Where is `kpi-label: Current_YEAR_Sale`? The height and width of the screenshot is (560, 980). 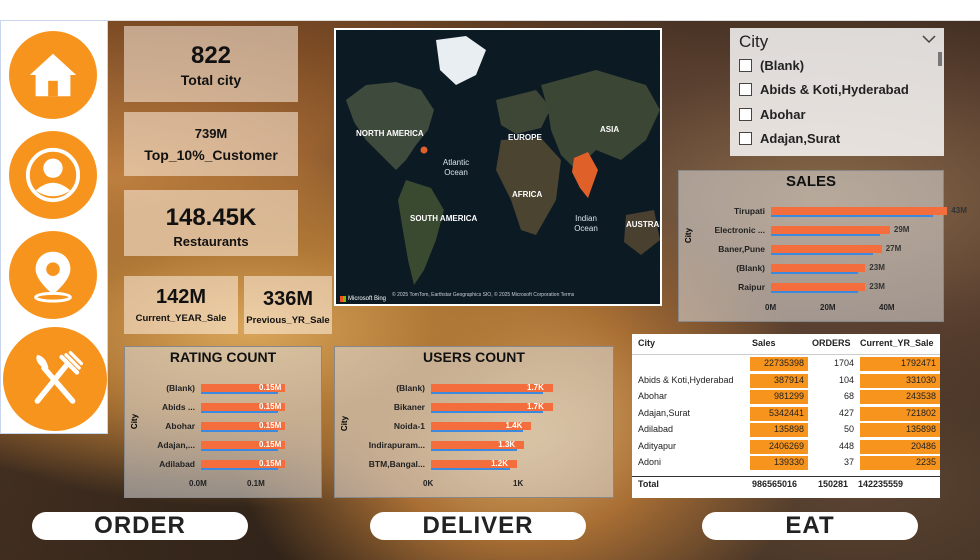
kpi-label: Current_YEAR_Sale is located at coordinates (181, 318).